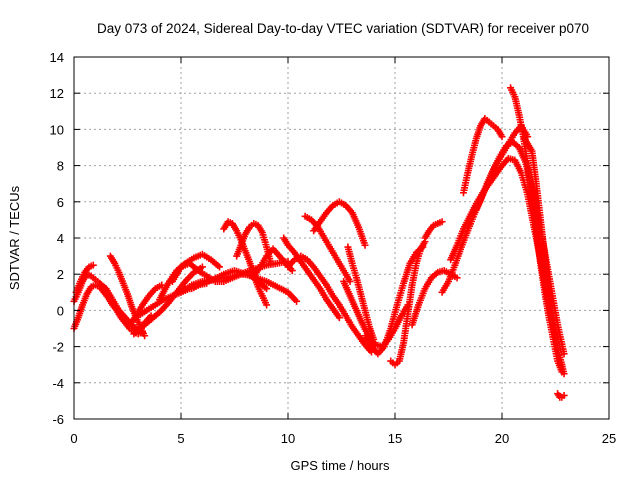 This screenshot has width=640, height=480. What do you see at coordinates (180, 438) in the screenshot?
I see `x-tick-label: 5` at bounding box center [180, 438].